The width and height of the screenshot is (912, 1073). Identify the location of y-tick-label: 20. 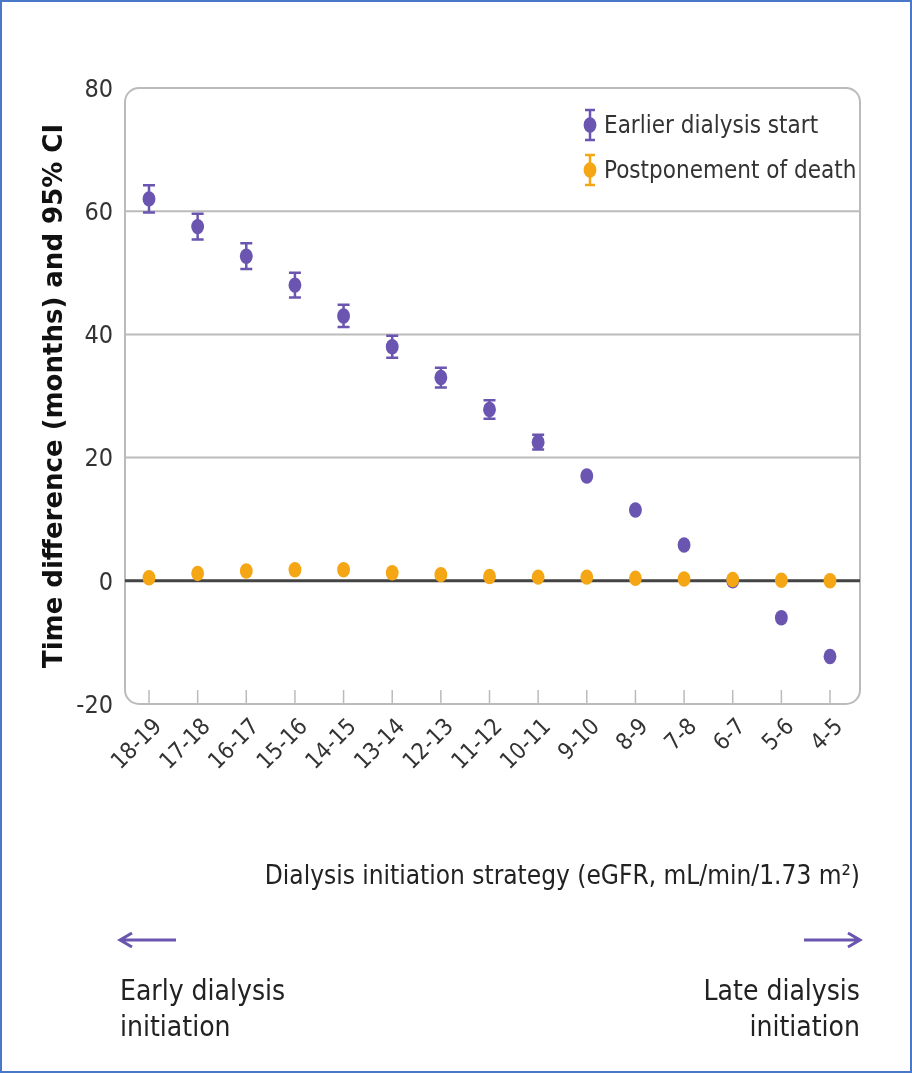
(98, 458).